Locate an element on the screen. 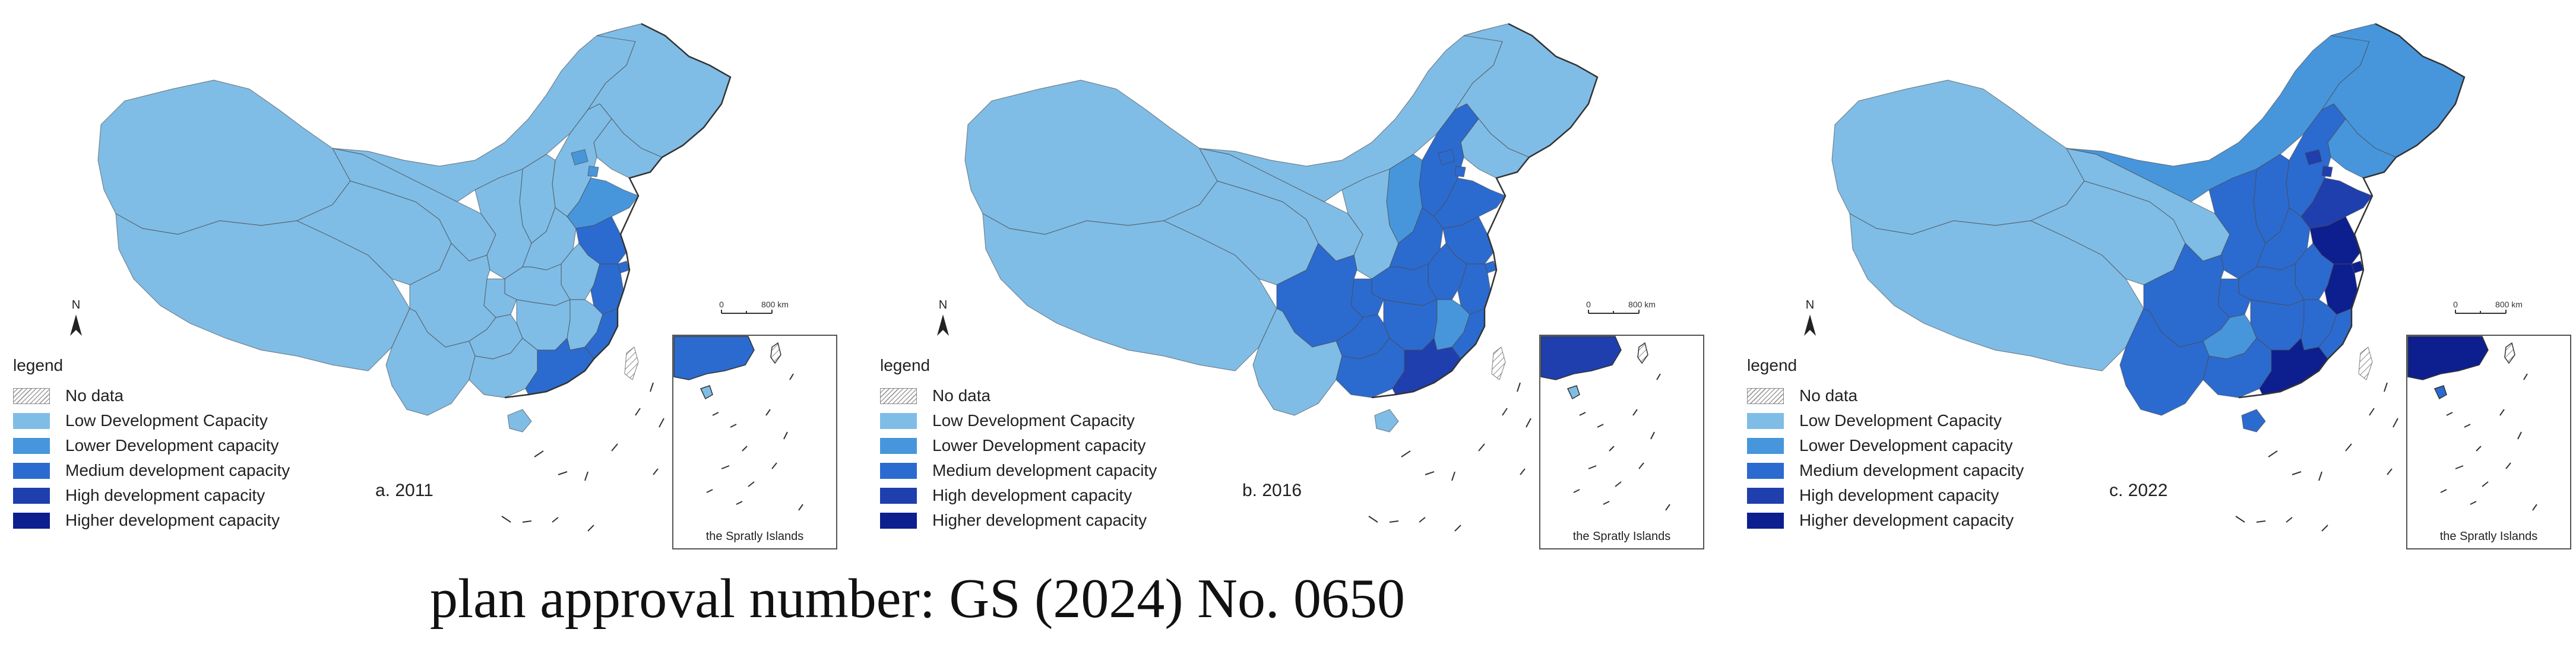 The width and height of the screenshot is (2576, 645). region-hainan is located at coordinates (519, 421).